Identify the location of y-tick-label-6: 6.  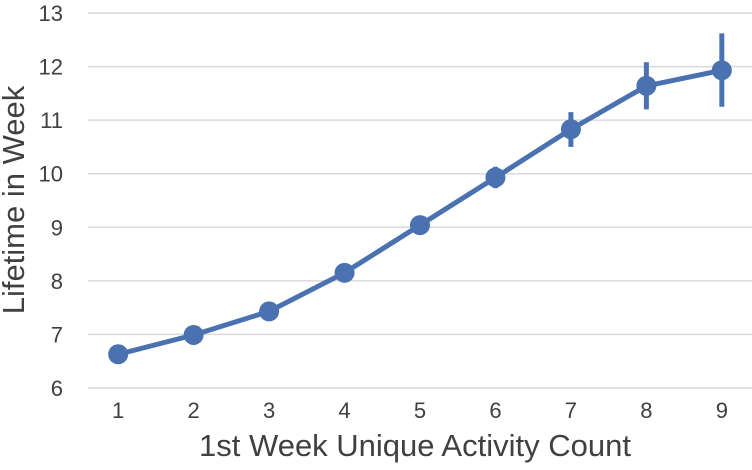
(57, 388).